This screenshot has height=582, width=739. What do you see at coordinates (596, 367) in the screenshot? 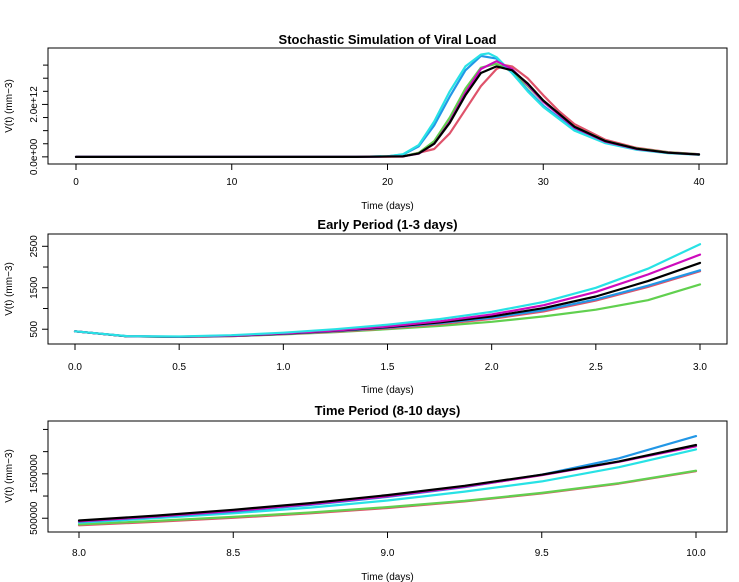
I see `x-tick-label: 2.5` at bounding box center [596, 367].